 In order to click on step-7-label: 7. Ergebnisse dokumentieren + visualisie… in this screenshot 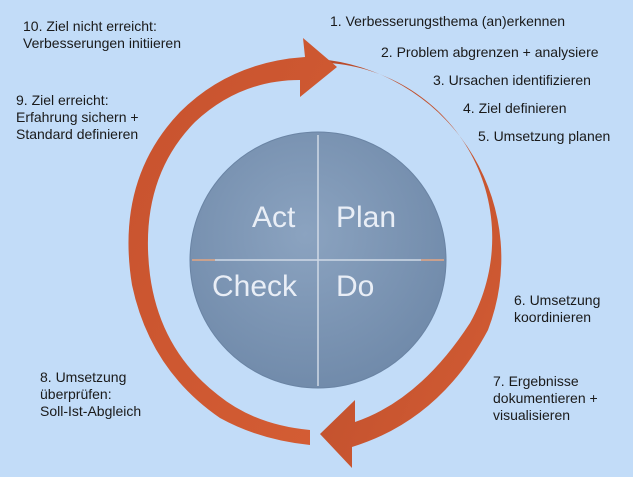, I will do `click(545, 398)`.